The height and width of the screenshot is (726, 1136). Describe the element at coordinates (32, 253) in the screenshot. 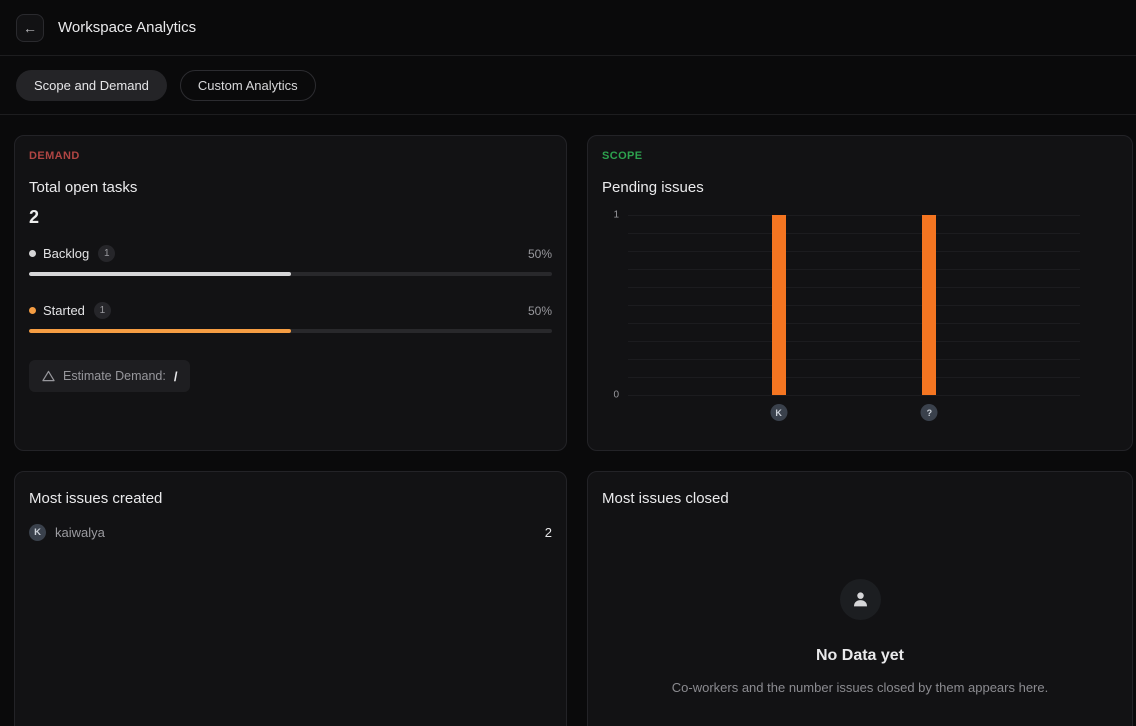

I see `backlog-dot-icon` at that location.